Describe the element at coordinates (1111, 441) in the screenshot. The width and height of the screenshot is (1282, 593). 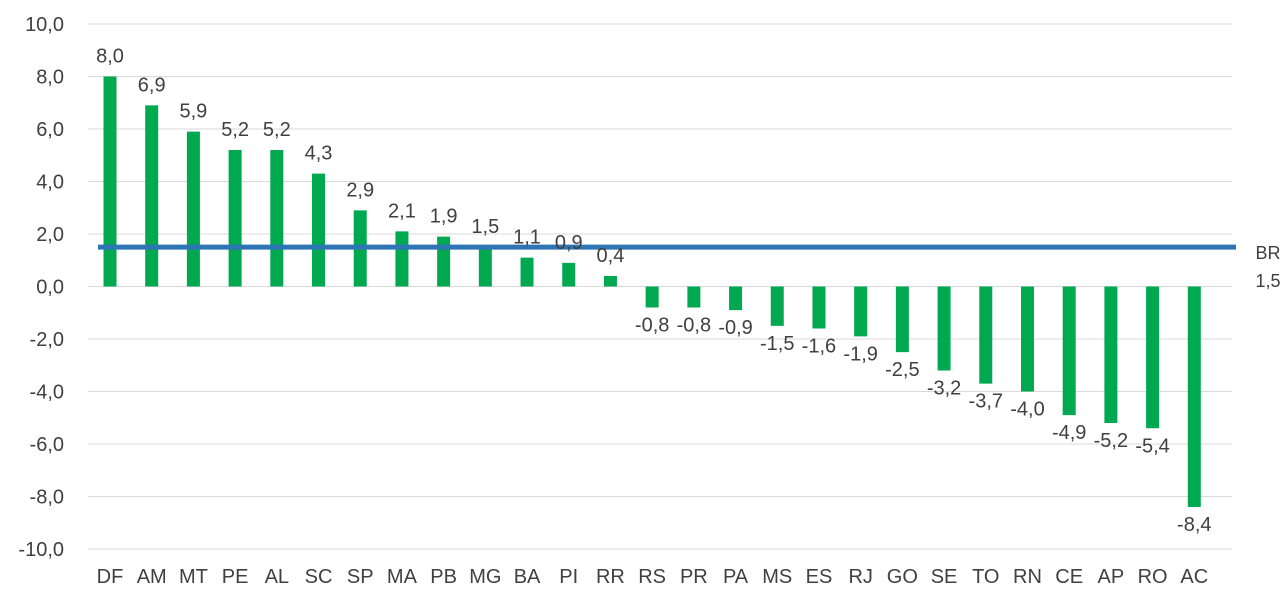
I see `data-label: -5,2` at that location.